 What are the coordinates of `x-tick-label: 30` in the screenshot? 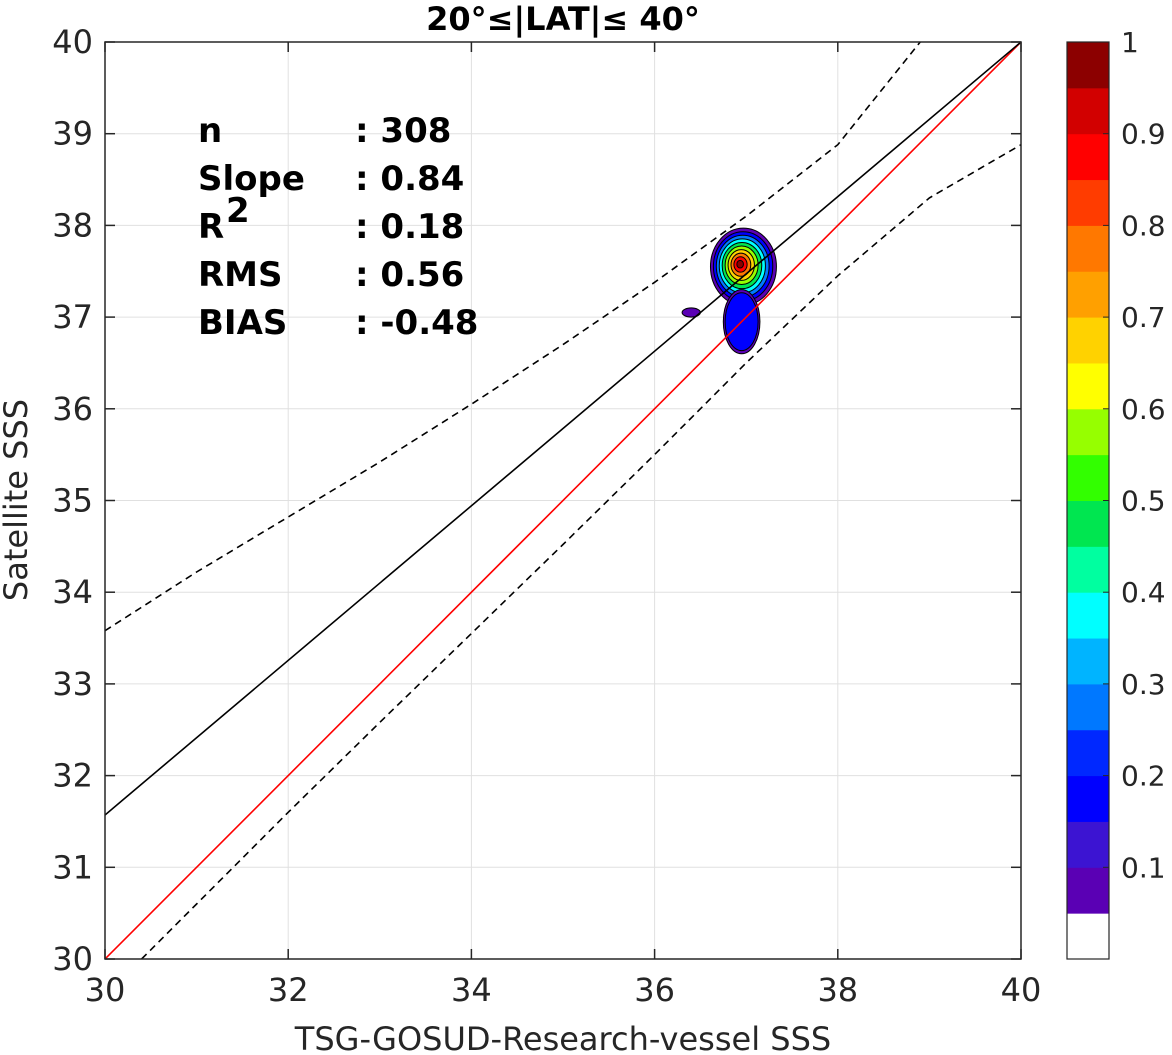 It's located at (105, 990).